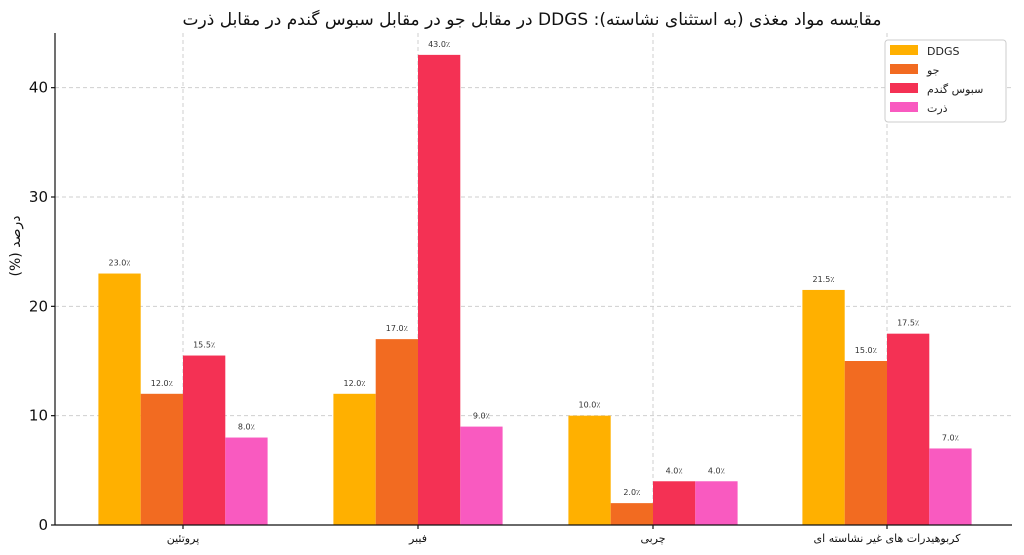 The height and width of the screenshot is (555, 1024). I want to click on y-tick-label: 30, so click(38, 197).